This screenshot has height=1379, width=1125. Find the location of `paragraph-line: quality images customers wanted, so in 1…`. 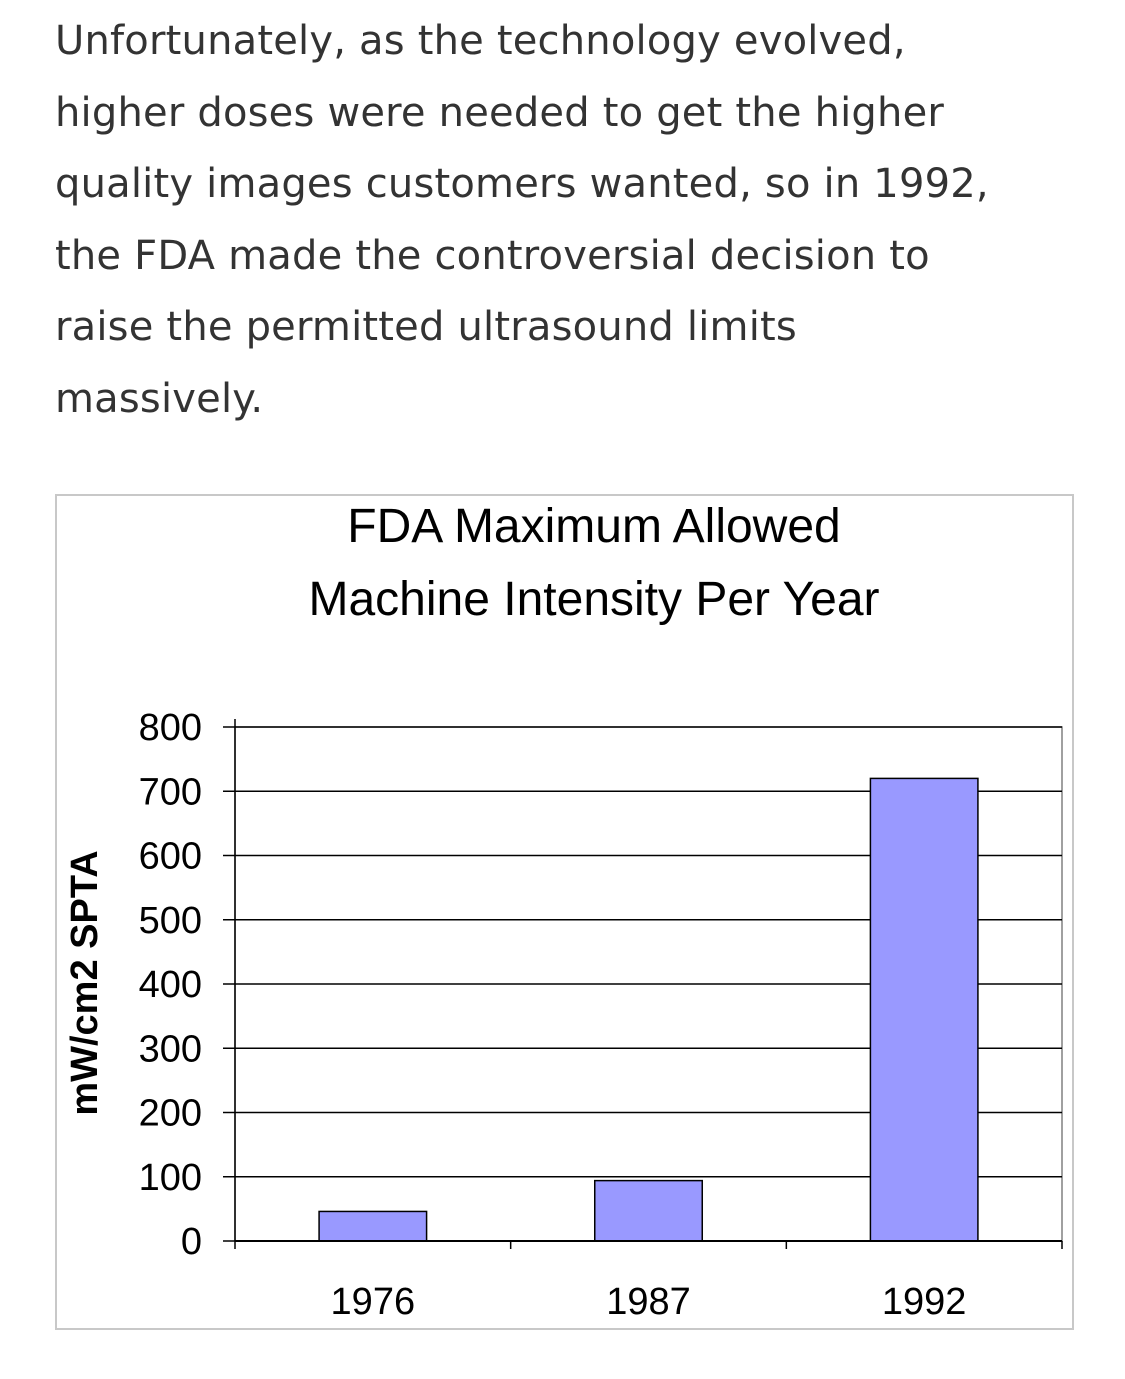

paragraph-line: quality images customers wanted, so in 1… is located at coordinates (522, 184).